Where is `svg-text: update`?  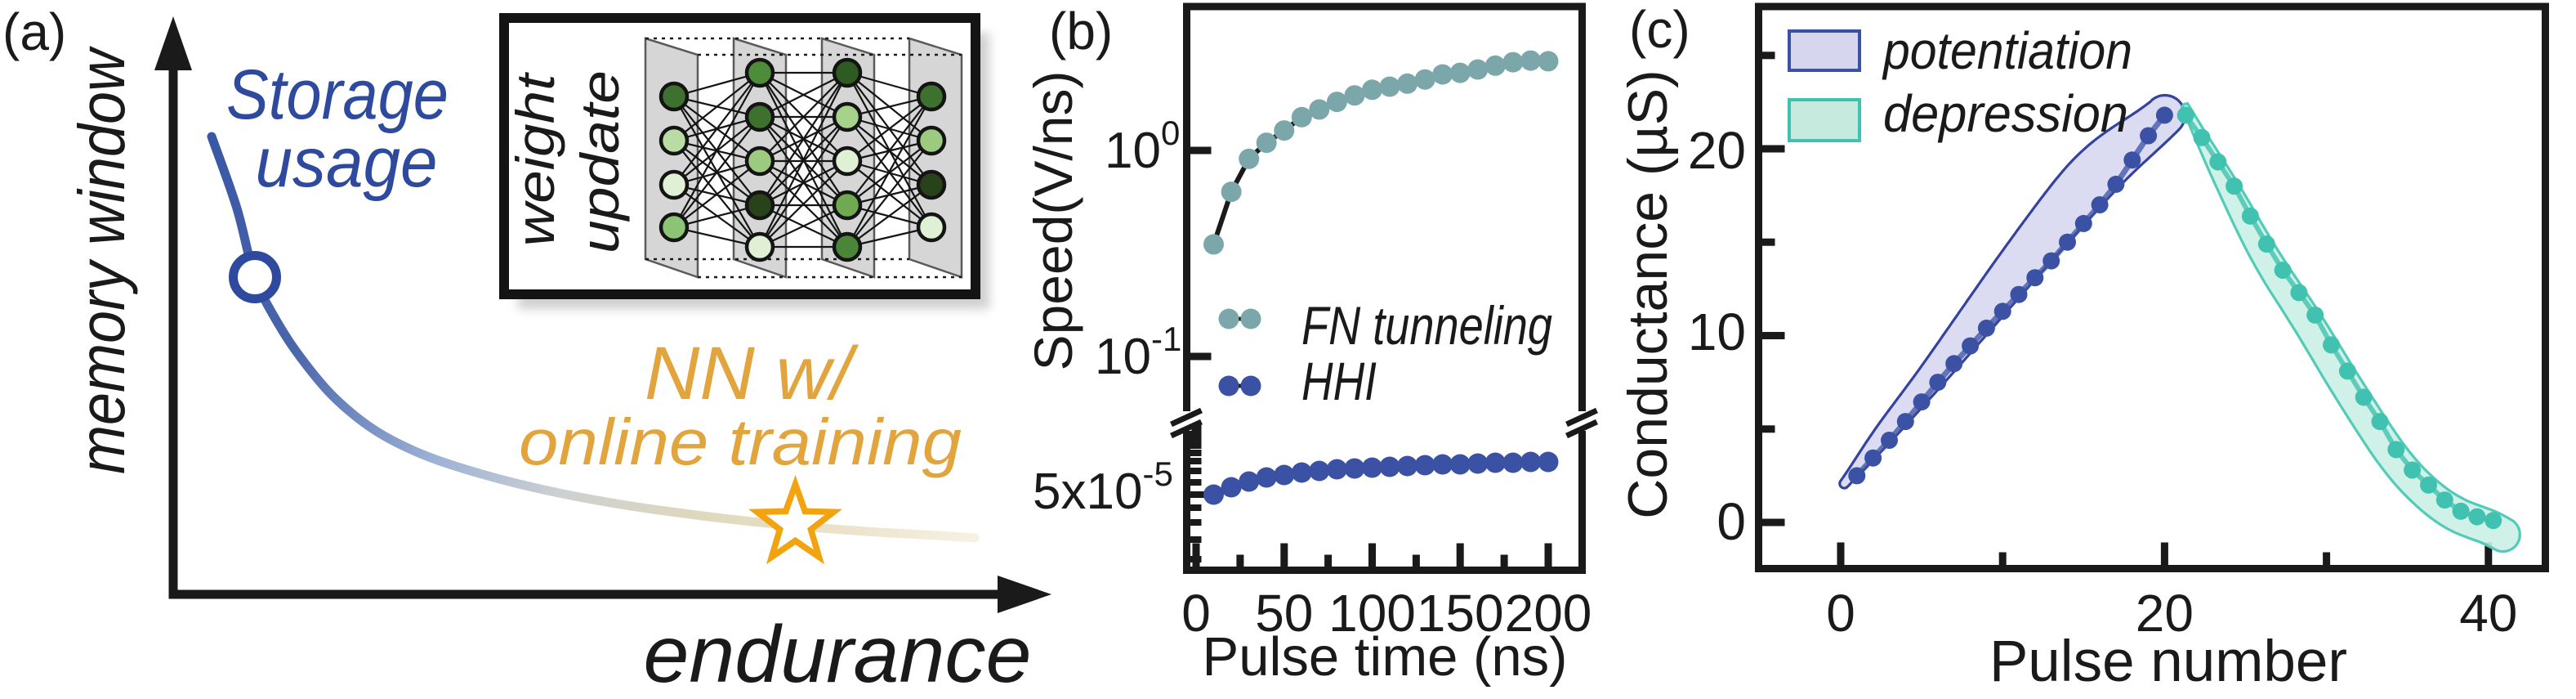 svg-text: update is located at coordinates (600, 161).